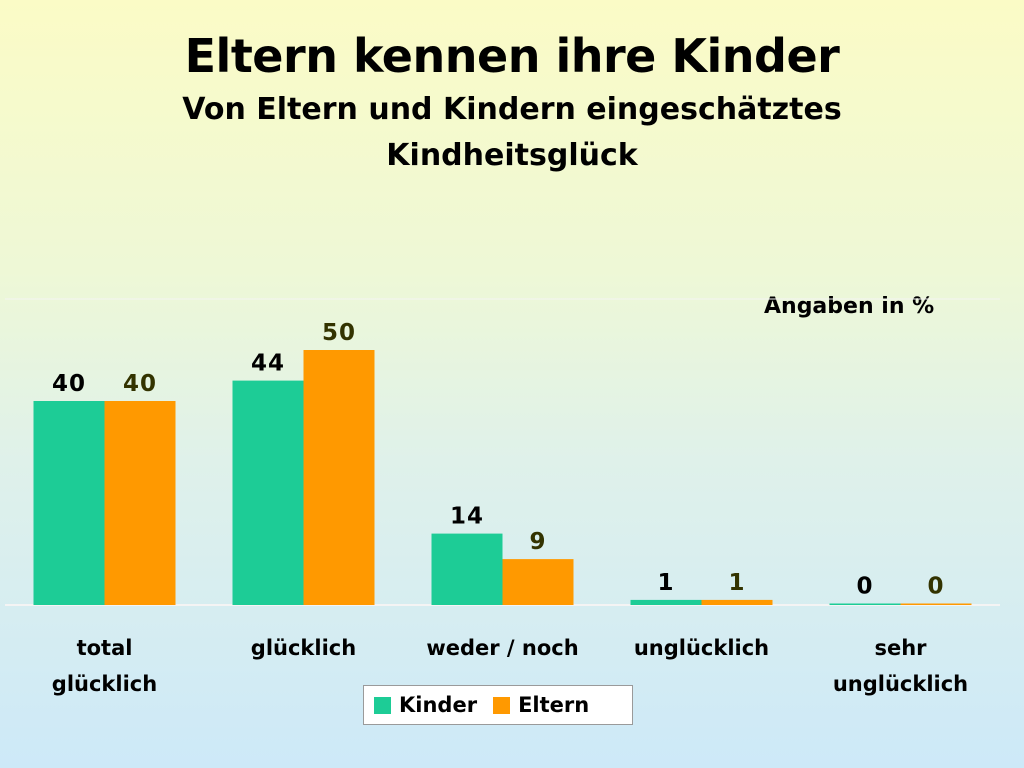 Image resolution: width=1024 pixels, height=768 pixels. What do you see at coordinates (467, 517) in the screenshot?
I see `data-label-kinder-2: 14` at bounding box center [467, 517].